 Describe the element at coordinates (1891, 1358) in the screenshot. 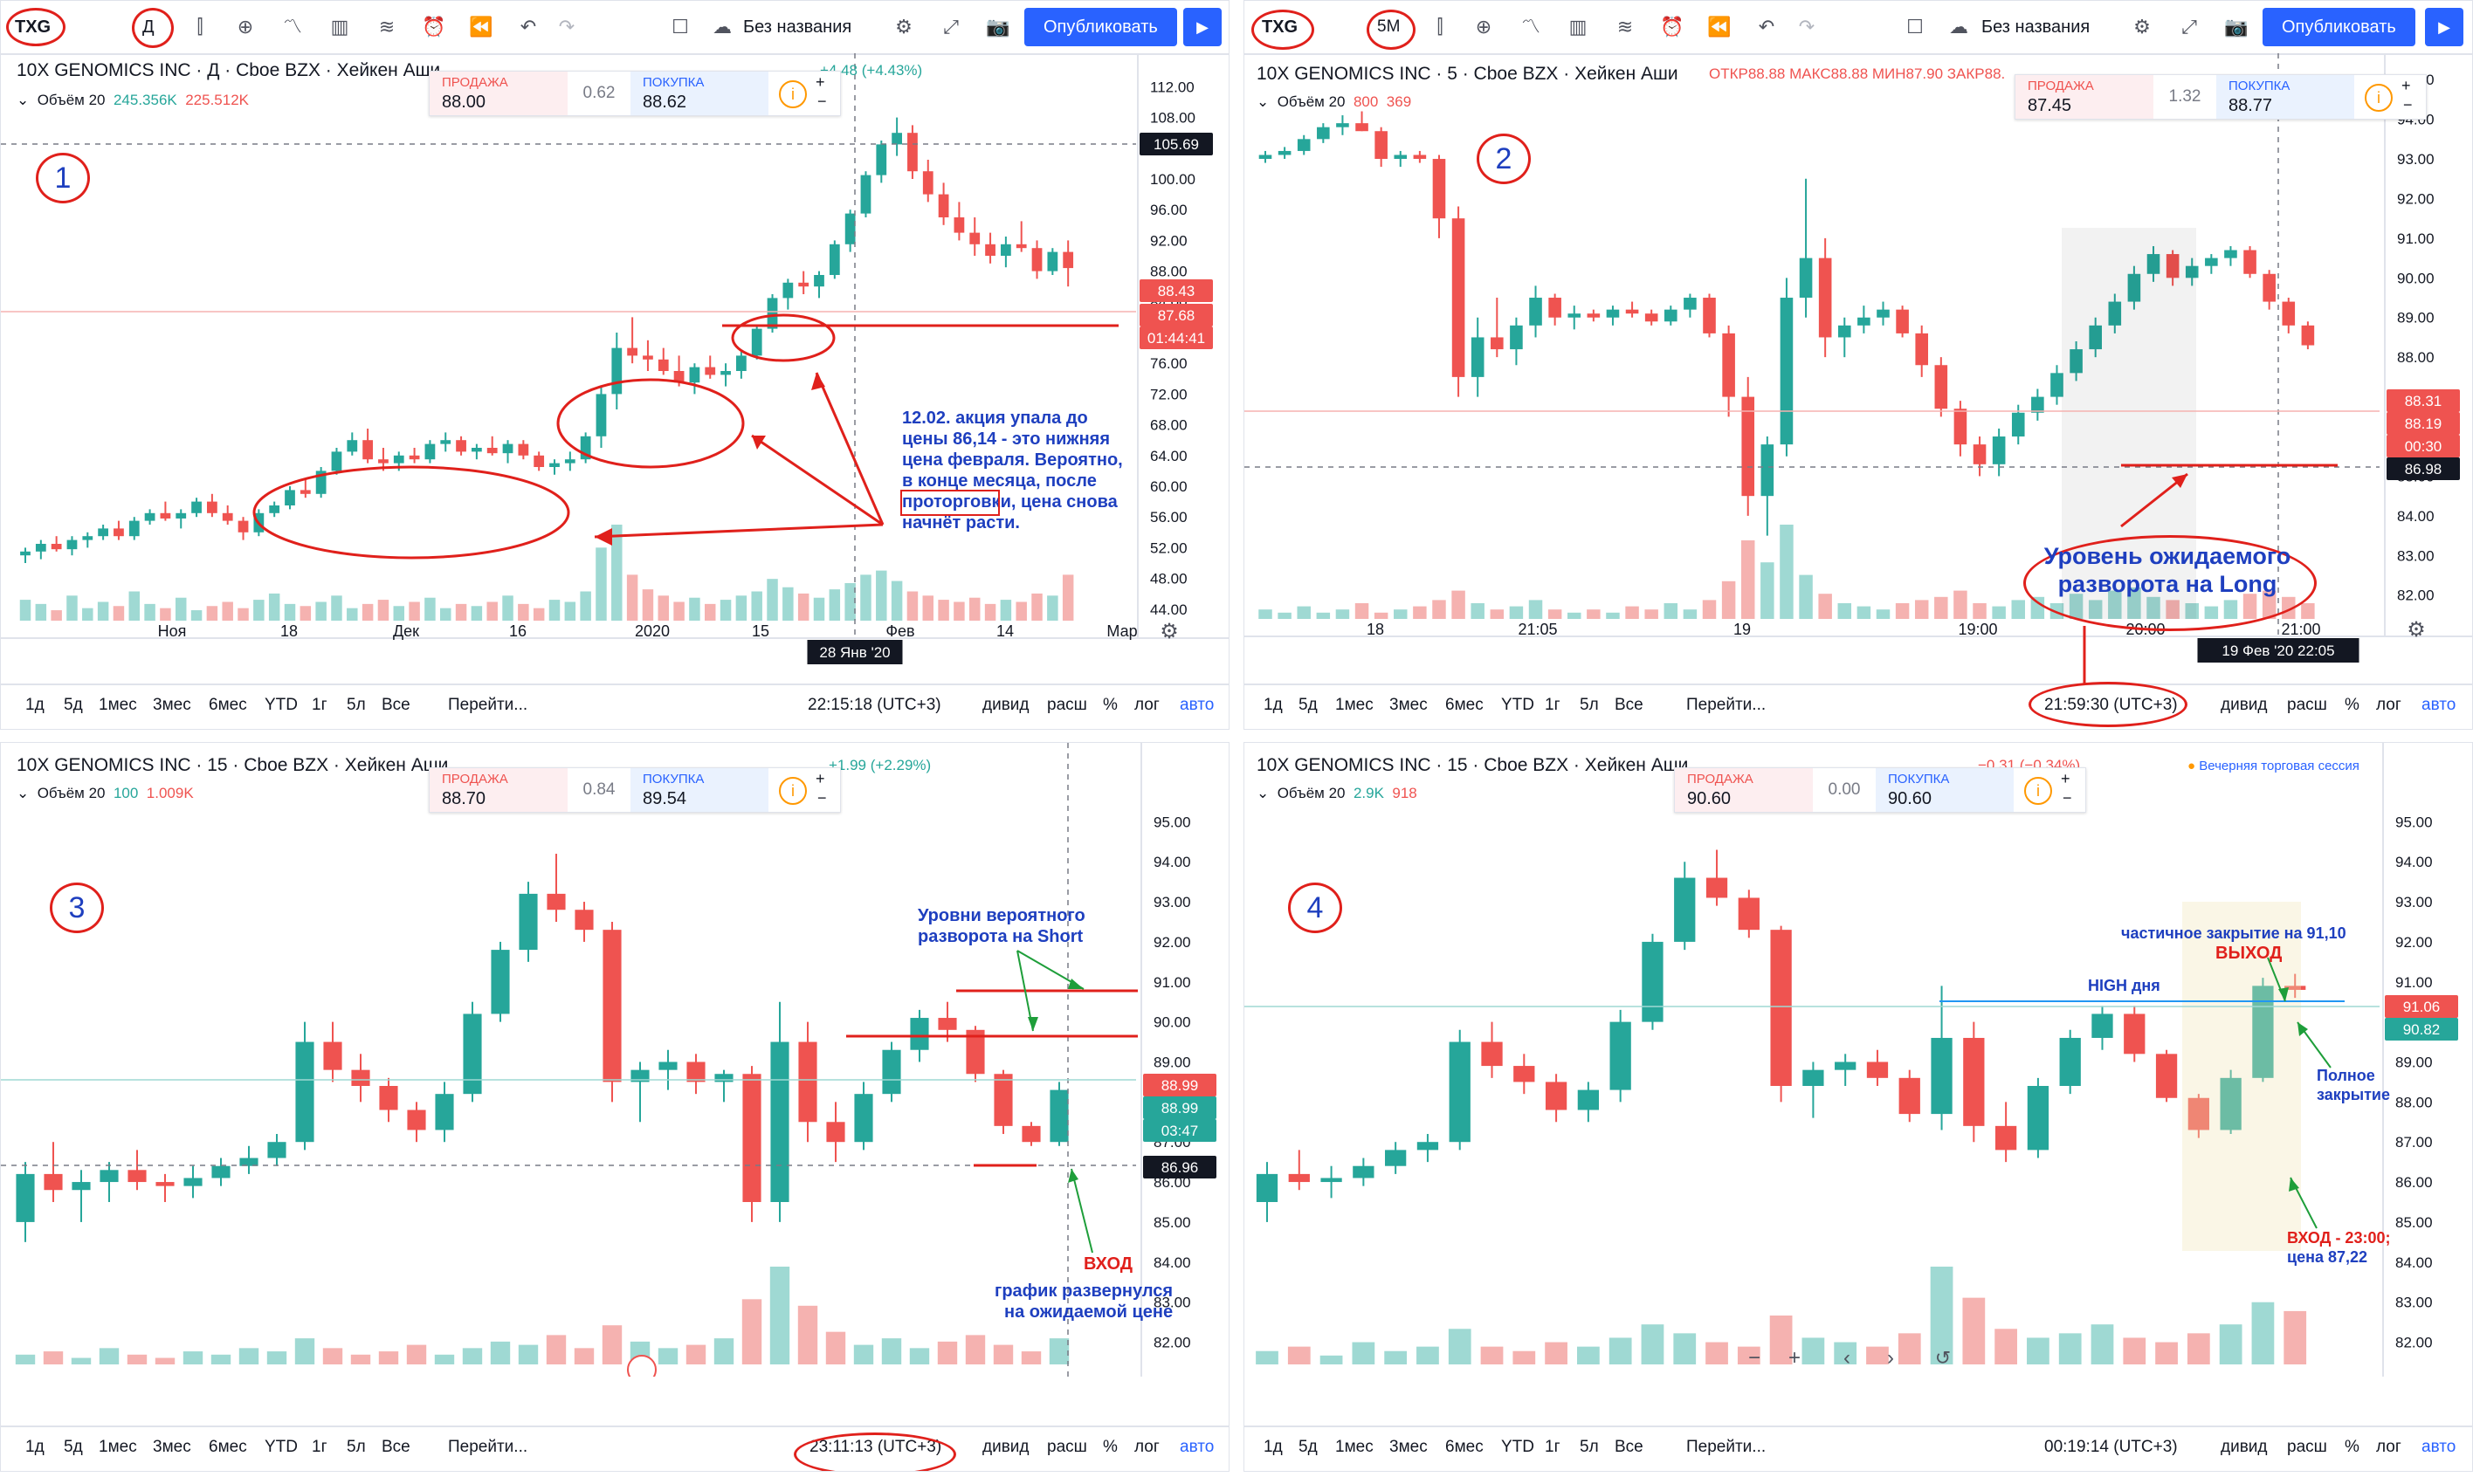

I see `scroll-right-icon: ›` at that location.